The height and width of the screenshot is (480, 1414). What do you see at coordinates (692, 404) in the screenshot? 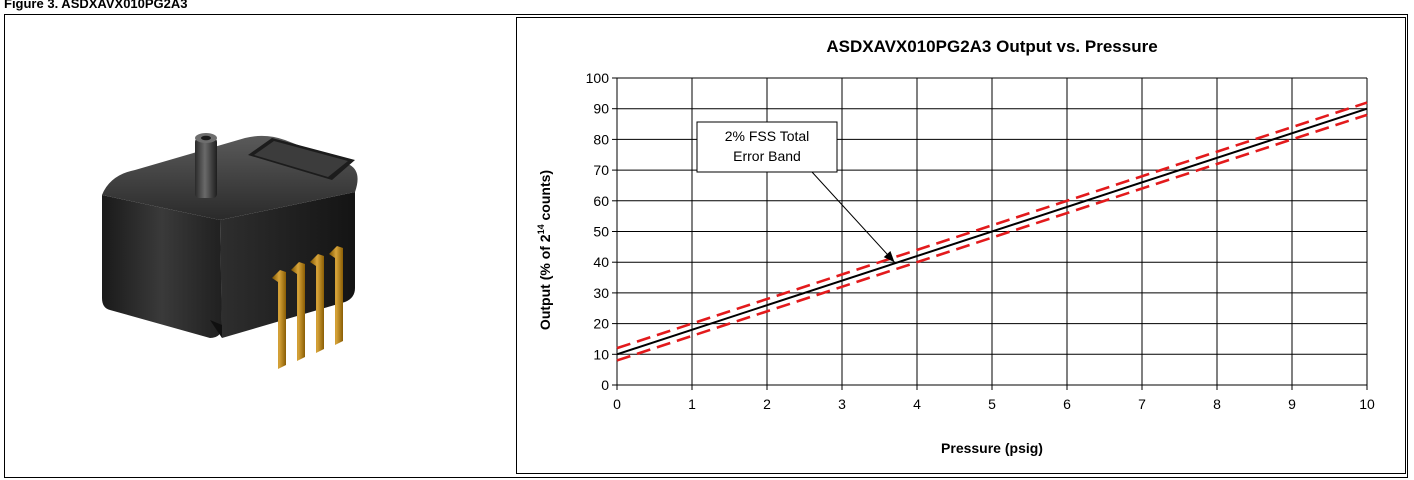
I see `x-tick-label: 1` at bounding box center [692, 404].